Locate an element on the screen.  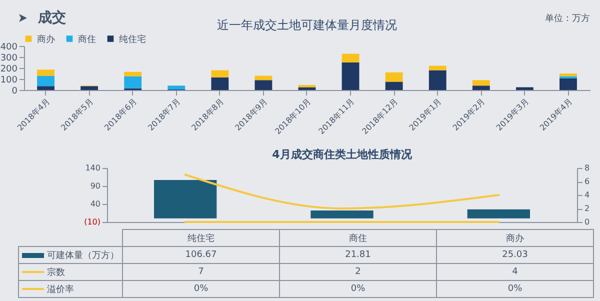
legend-label: 商办 is located at coordinates (46, 39).